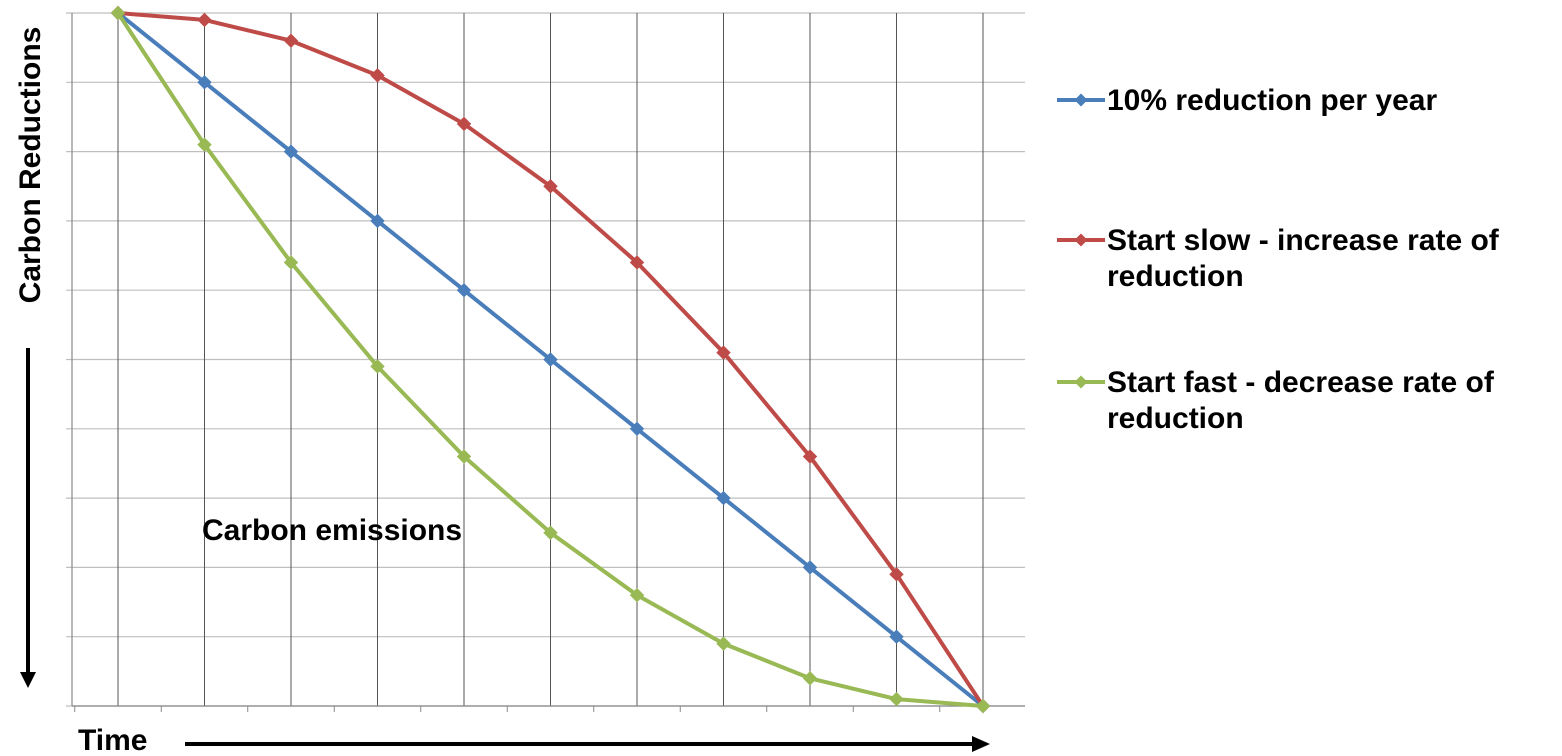 The width and height of the screenshot is (1562, 756). Describe the element at coordinates (28, 518) in the screenshot. I see `y-axis-arrow` at that location.